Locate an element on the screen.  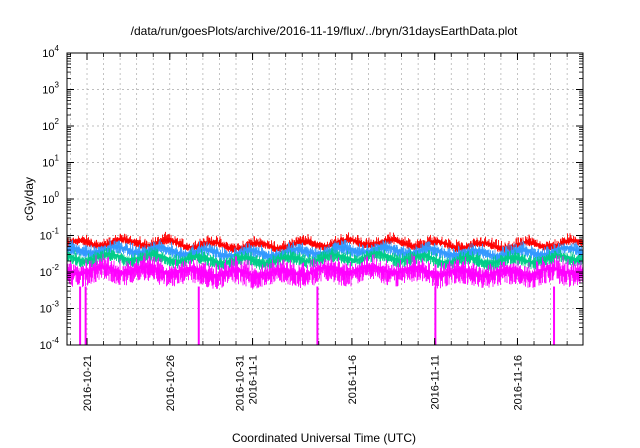
y-tick-label: 10¹ is located at coordinates (50, 162).